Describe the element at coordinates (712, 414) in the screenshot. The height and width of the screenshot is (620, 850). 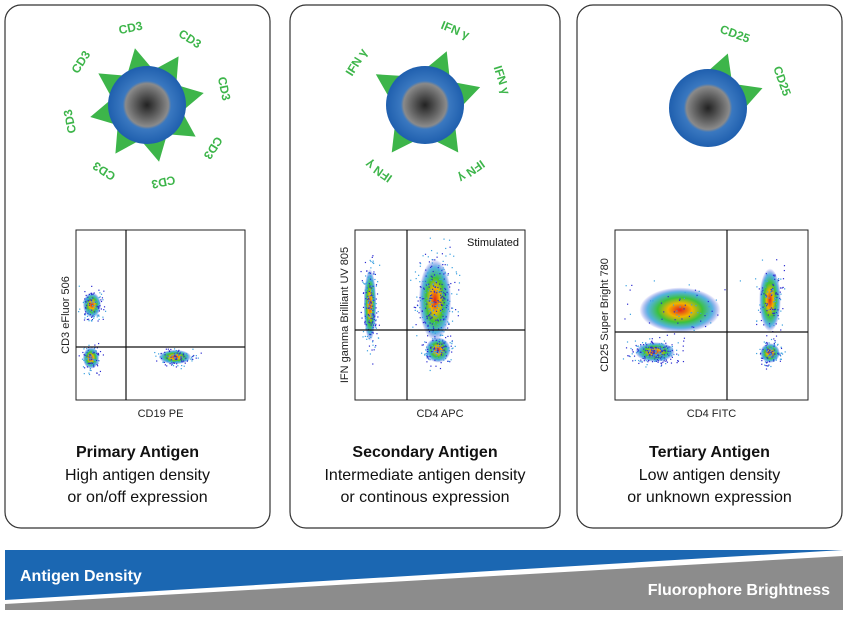
I see `x-axis-label: CD4 FITC` at that location.